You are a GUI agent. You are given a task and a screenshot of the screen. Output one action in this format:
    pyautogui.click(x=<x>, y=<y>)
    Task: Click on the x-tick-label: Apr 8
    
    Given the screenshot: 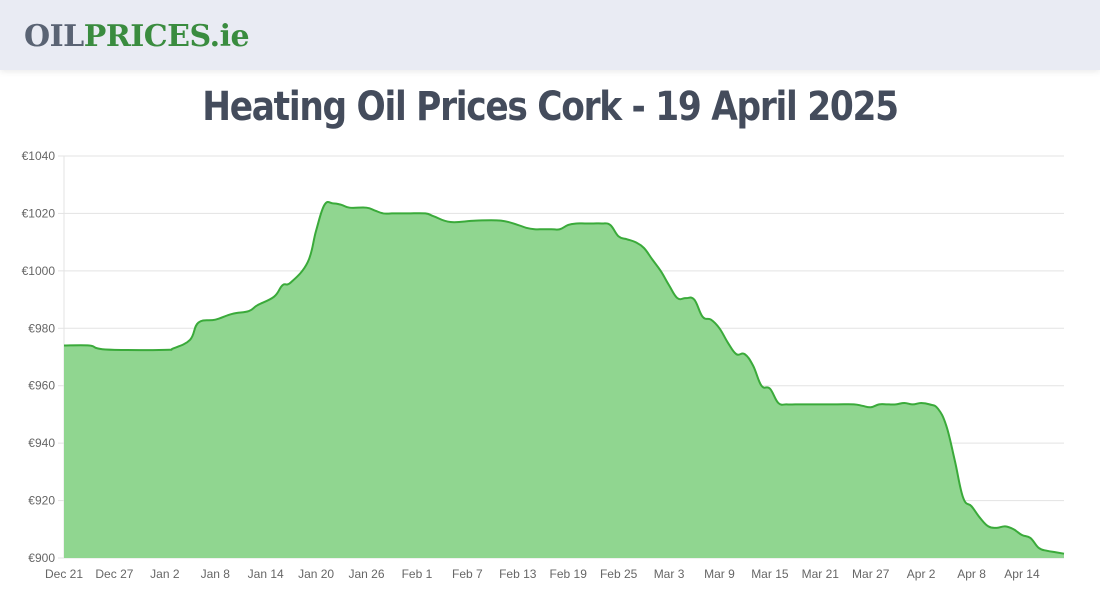 What is the action you would take?
    pyautogui.click(x=971, y=574)
    